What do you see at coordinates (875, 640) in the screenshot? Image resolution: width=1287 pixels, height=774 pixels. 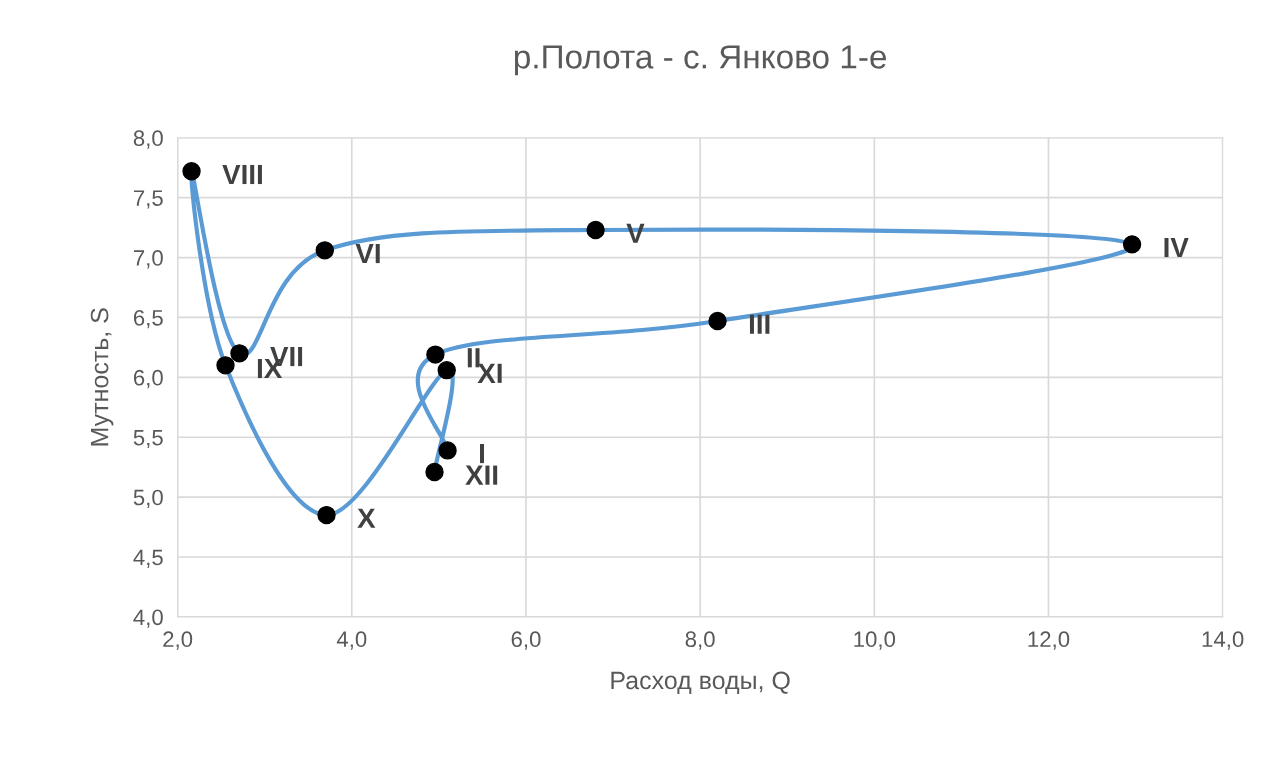 I see `x-tick-label: 10,0` at bounding box center [875, 640].